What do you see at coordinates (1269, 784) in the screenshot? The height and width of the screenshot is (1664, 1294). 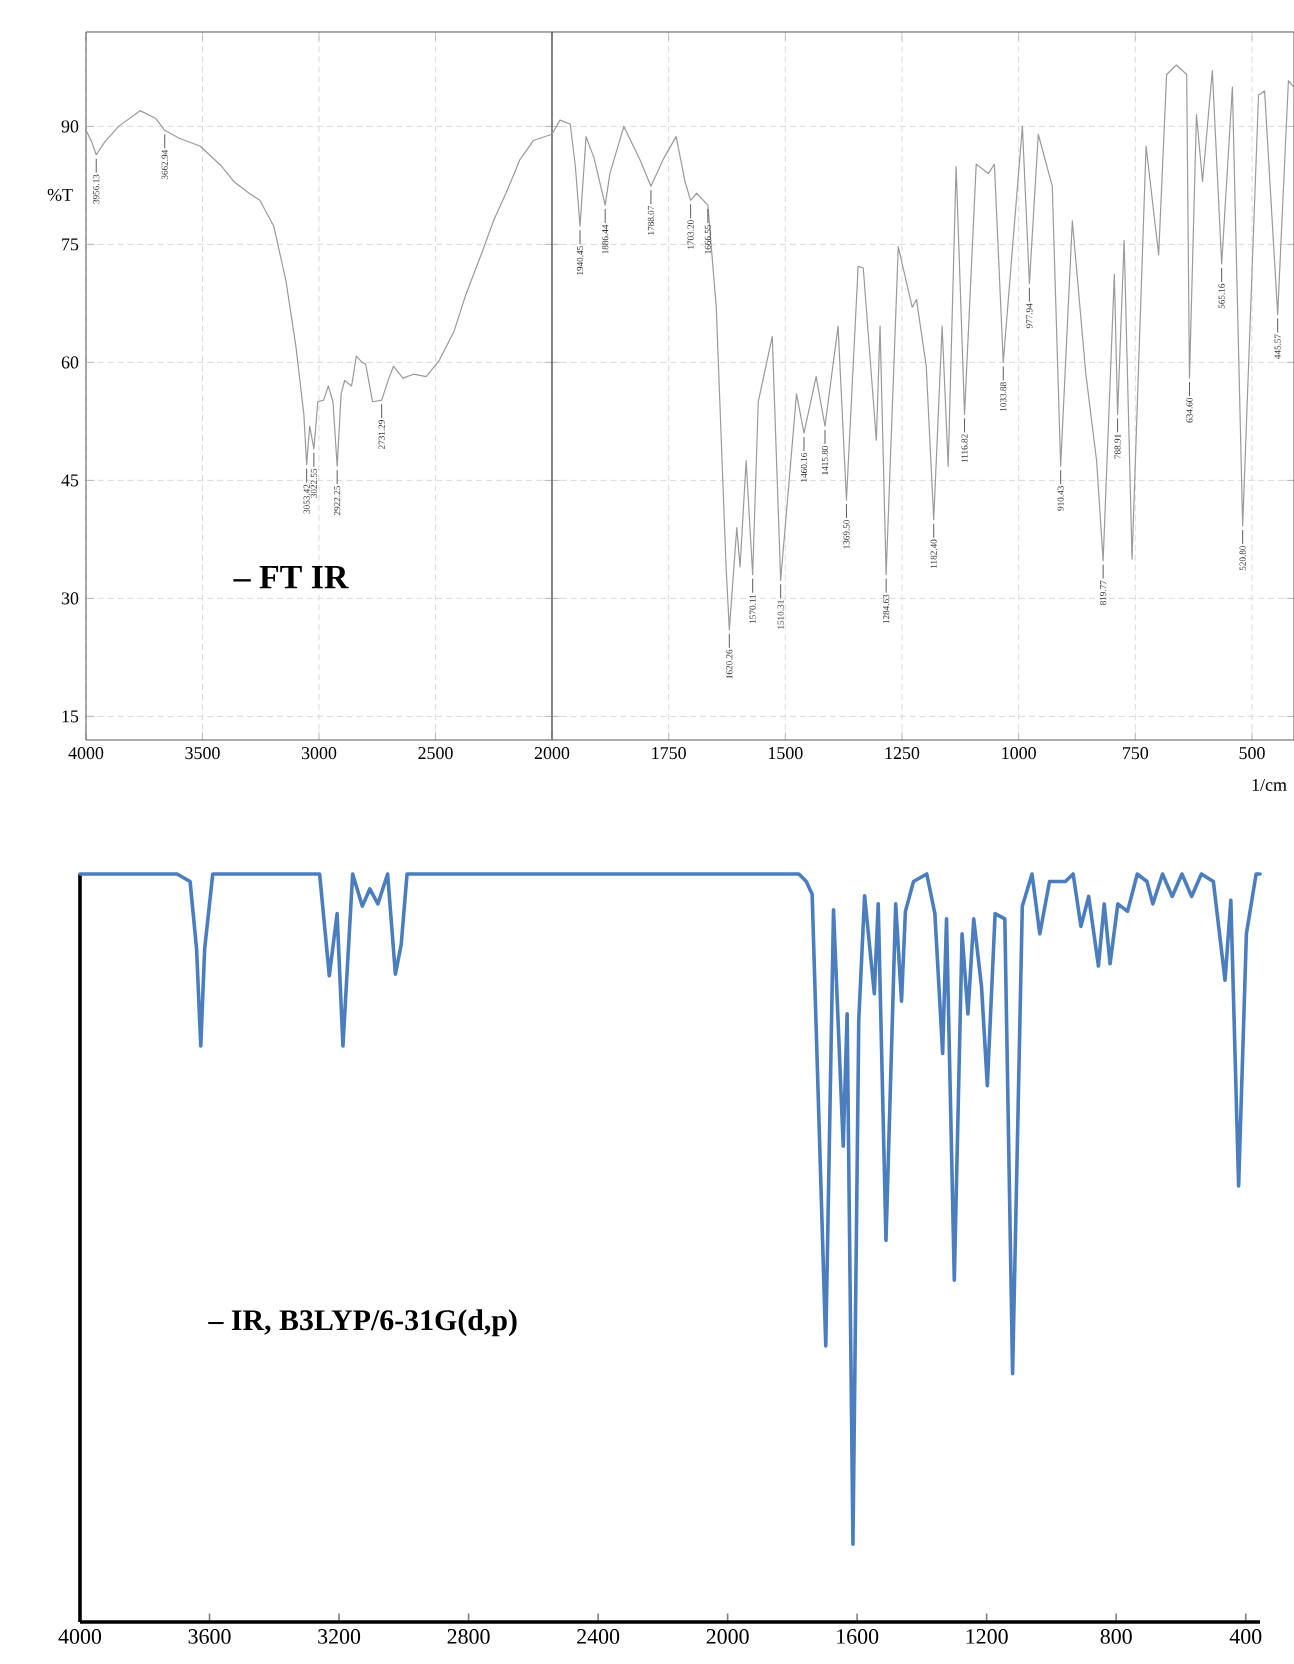 I see `x-axis-title: 1/cm` at bounding box center [1269, 784].